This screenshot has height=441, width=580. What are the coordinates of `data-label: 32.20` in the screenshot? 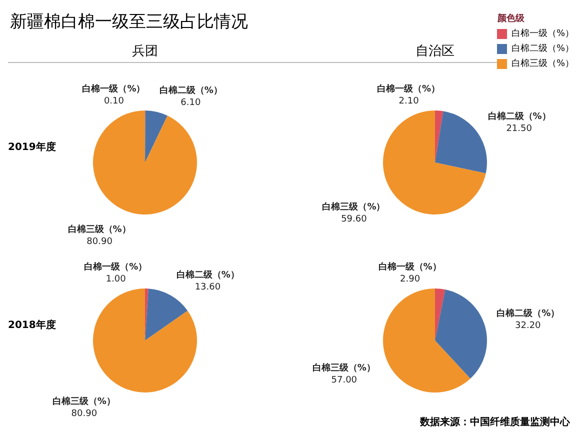 It's located at (528, 325).